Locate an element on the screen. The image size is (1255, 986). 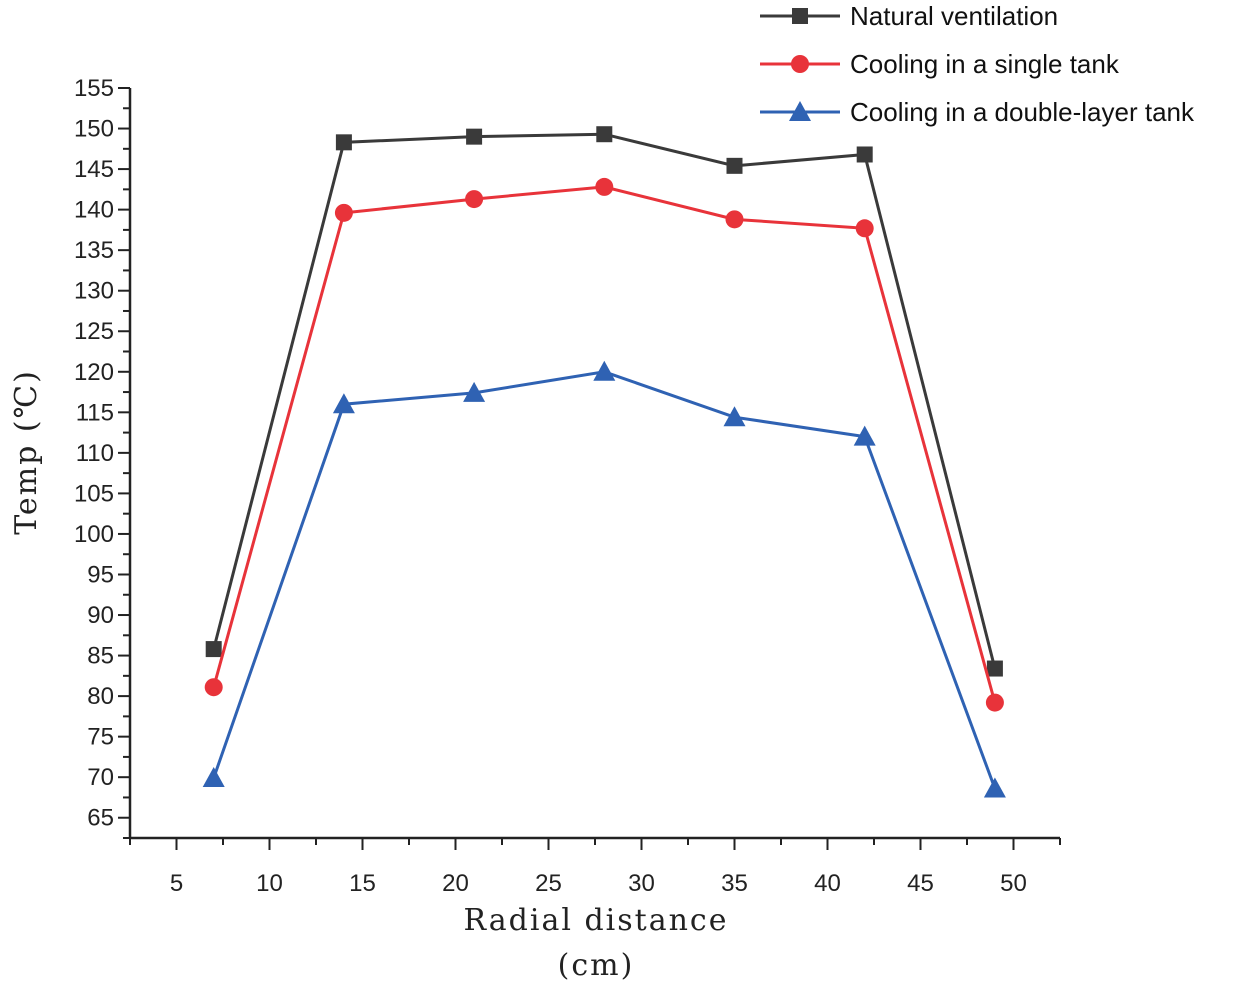
x-tick-label: 10 is located at coordinates (269, 883).